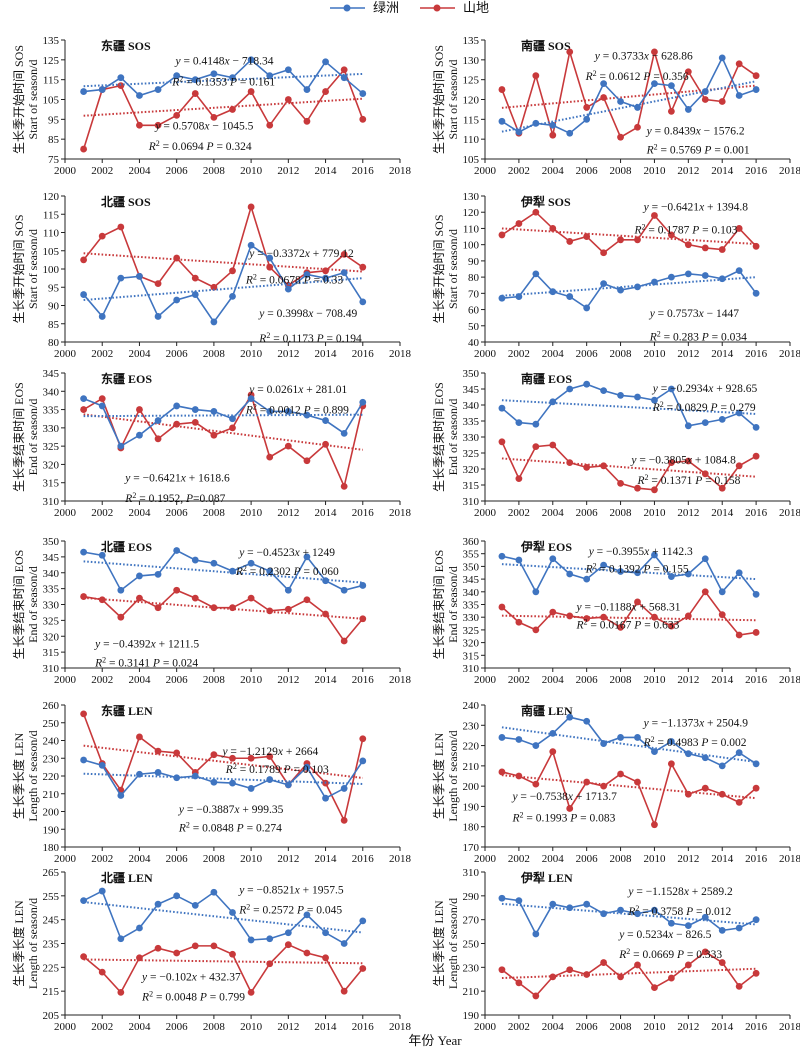  Describe the element at coordinates (255, 406) in the screenshot. I see `annotation-rp-sup: 2` at that location.